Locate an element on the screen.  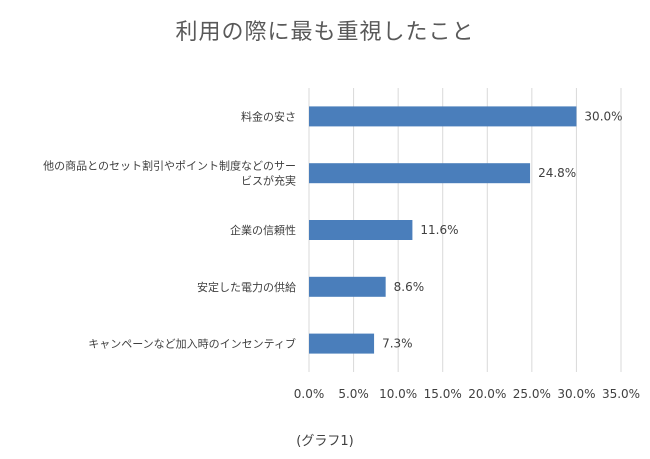
x-tick-label: 10.0% is located at coordinates (398, 394).